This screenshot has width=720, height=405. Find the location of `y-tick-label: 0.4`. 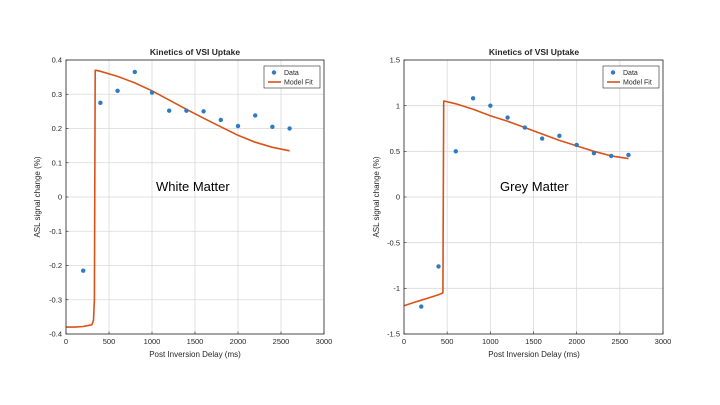

y-tick-label: 0.4 is located at coordinates (57, 60).